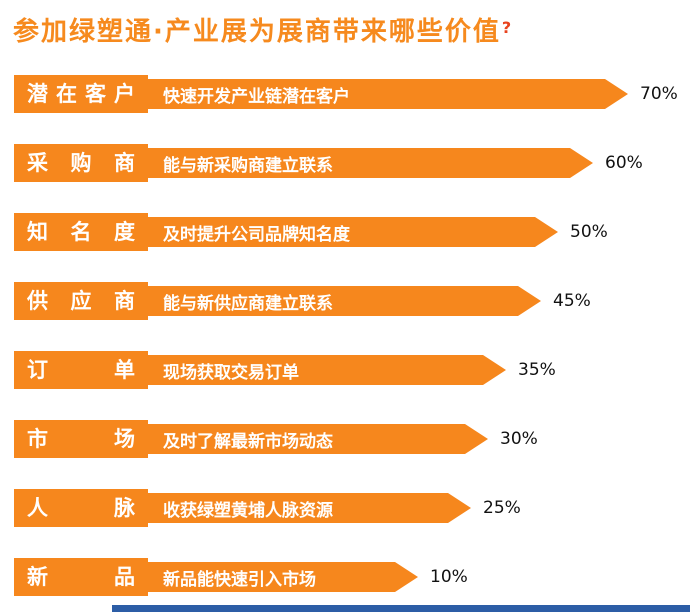 Image resolution: width=690 pixels, height=612 pixels. I want to click on value-bar: 能与新采购商建立联系, so click(370, 163).